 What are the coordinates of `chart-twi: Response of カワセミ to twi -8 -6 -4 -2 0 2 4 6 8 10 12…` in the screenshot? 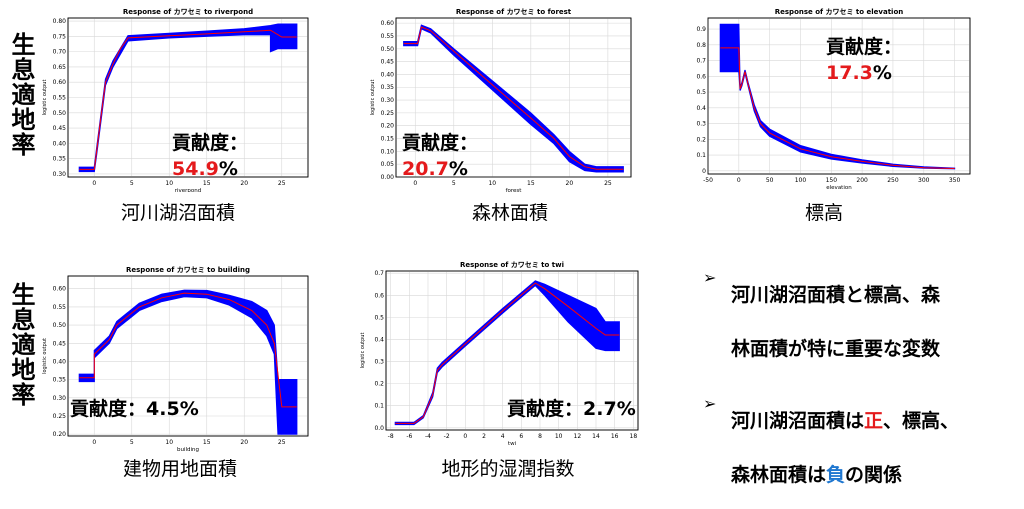 It's located at (499, 354).